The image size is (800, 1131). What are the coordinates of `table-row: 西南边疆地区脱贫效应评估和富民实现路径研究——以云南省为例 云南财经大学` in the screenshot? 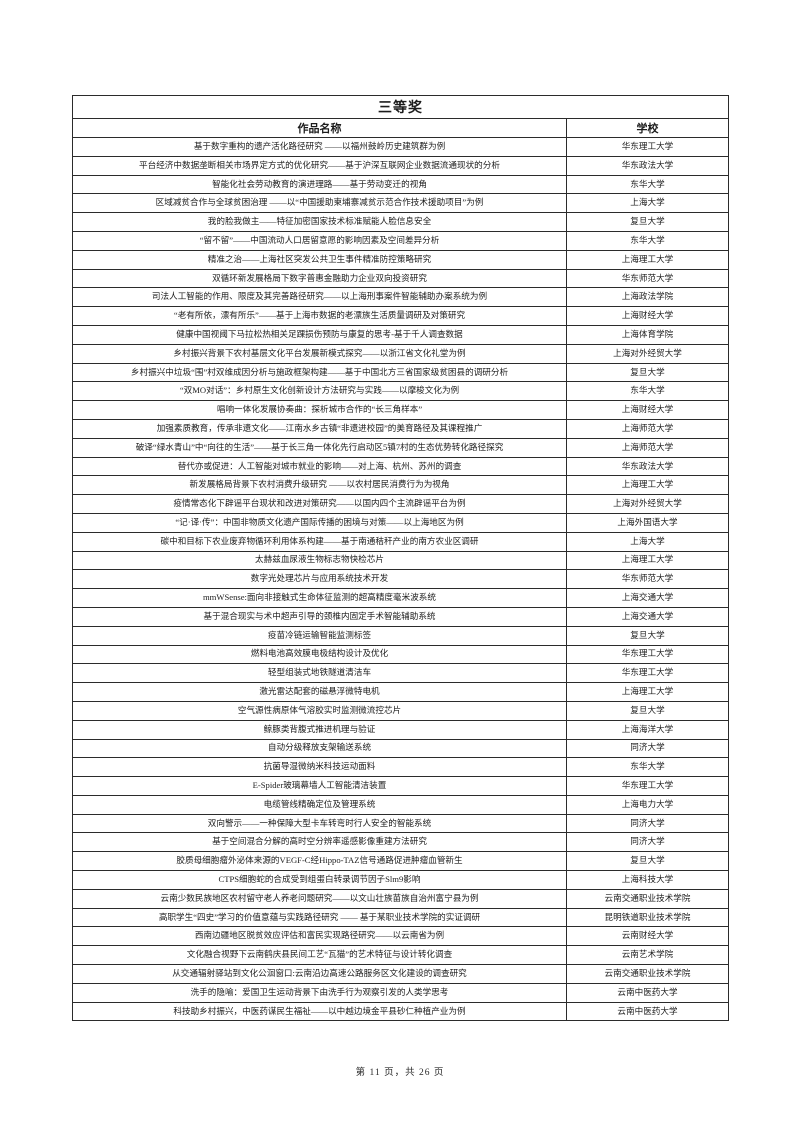 It's located at (400, 936).